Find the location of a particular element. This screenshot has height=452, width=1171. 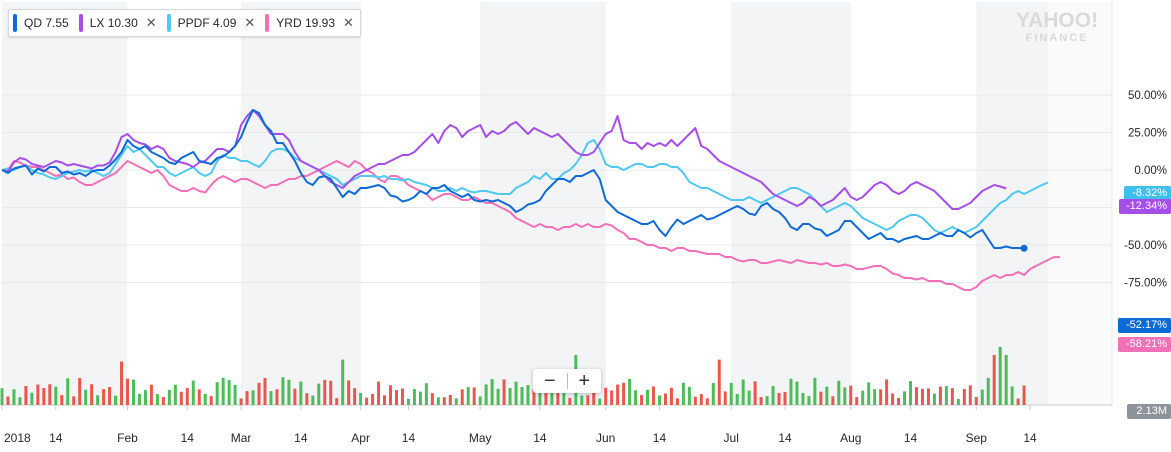

series-color-swatch is located at coordinates (80, 23).